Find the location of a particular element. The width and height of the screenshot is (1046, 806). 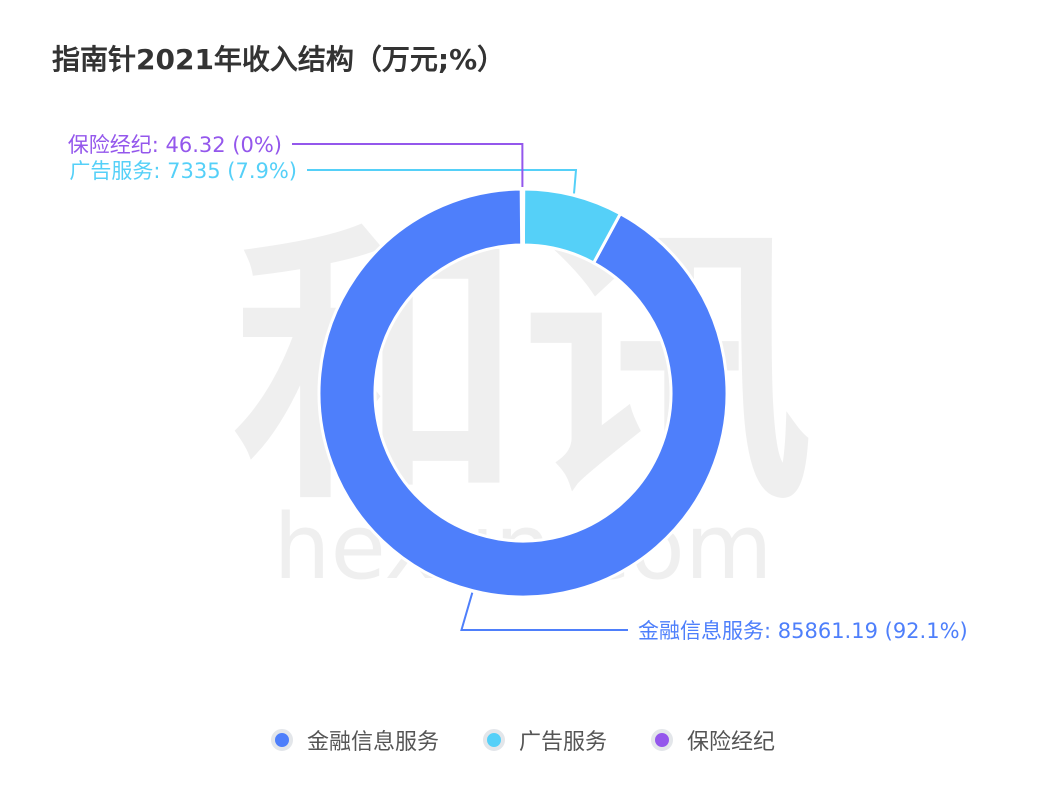

legend-label: 保险经纪 is located at coordinates (731, 742).